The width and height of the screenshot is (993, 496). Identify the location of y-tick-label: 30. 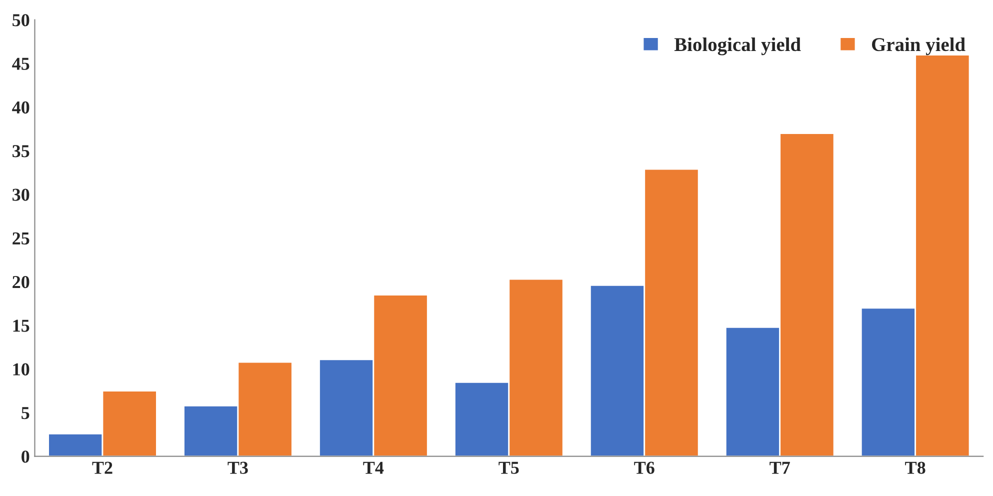
(21, 194).